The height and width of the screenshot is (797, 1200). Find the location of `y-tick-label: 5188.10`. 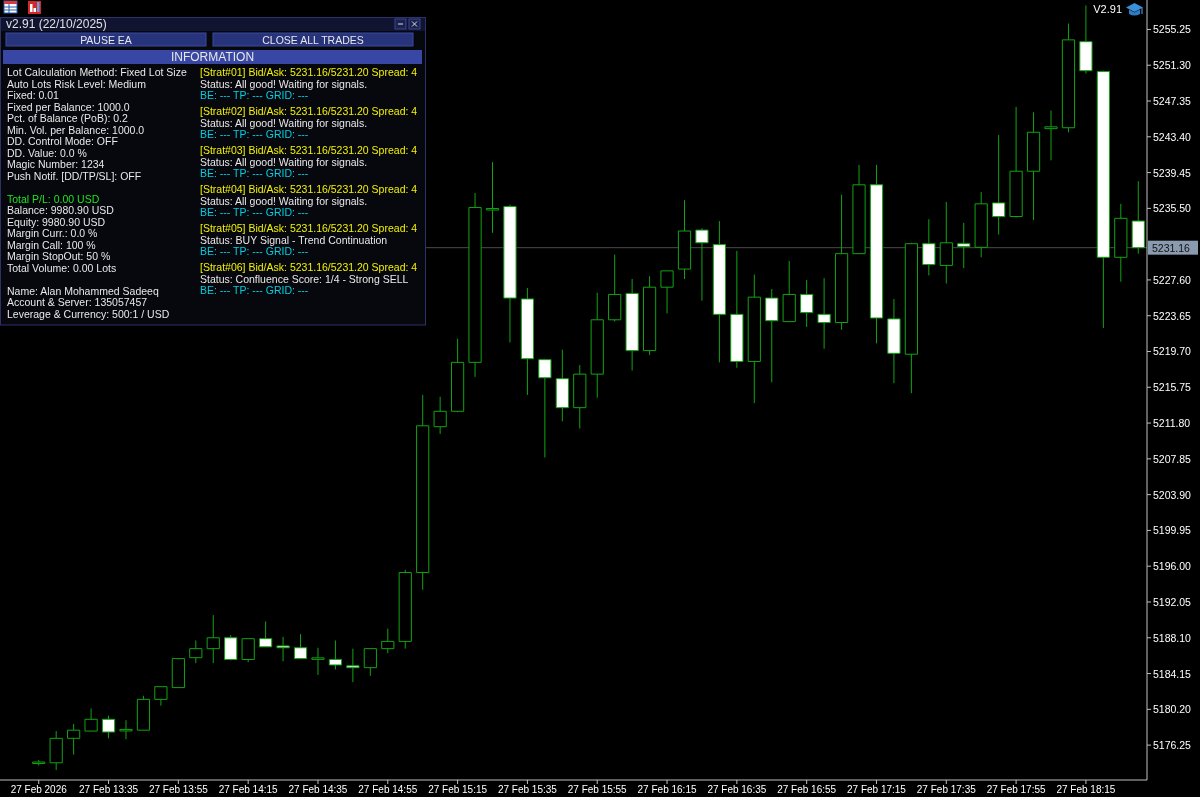

y-tick-label: 5188.10 is located at coordinates (1172, 637).